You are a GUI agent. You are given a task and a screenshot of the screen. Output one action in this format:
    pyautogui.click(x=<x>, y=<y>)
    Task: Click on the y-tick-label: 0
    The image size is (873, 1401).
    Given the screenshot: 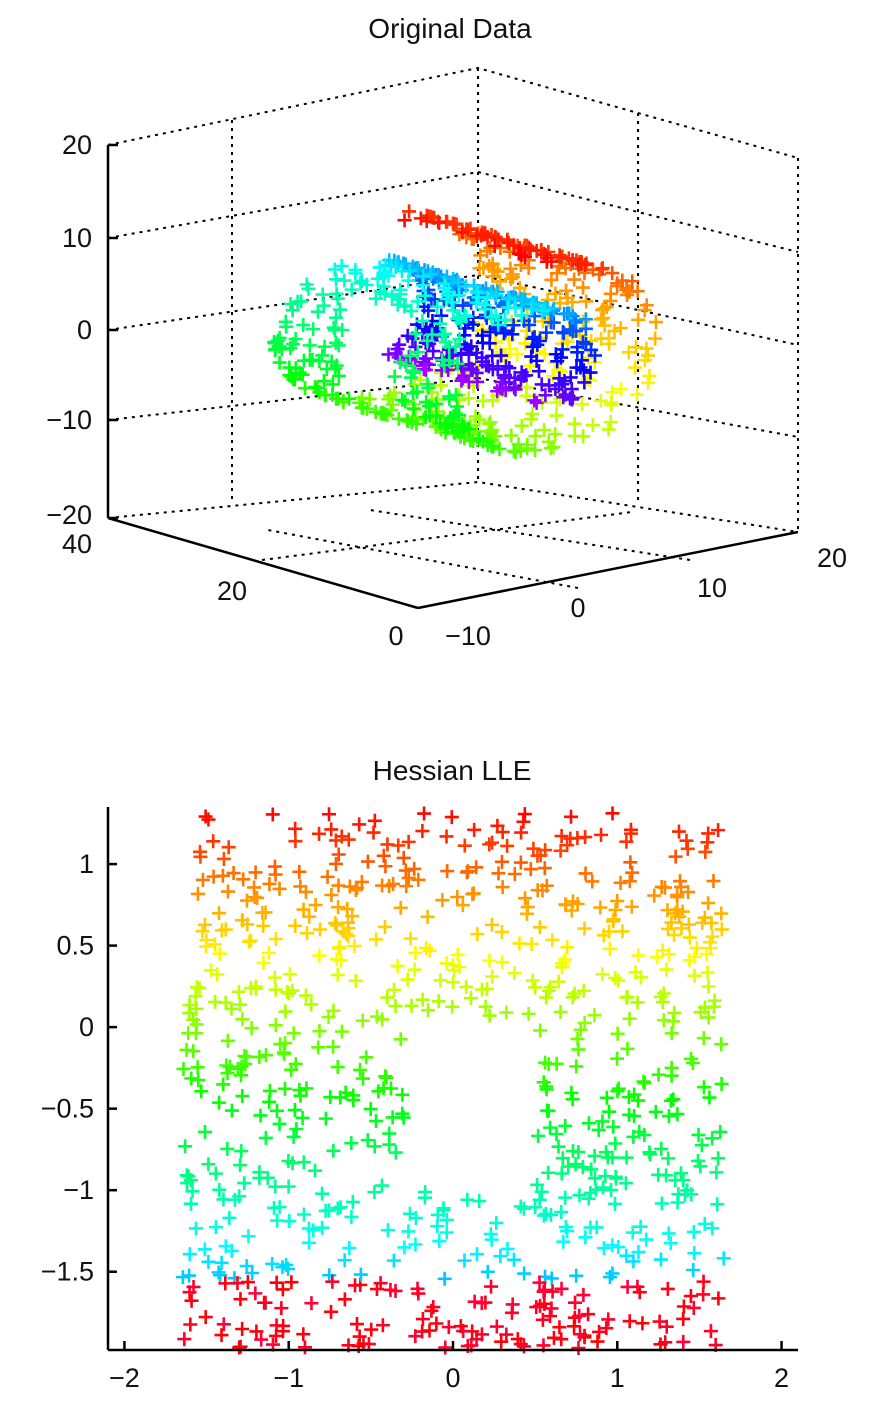 What is the action you would take?
    pyautogui.click(x=395, y=636)
    